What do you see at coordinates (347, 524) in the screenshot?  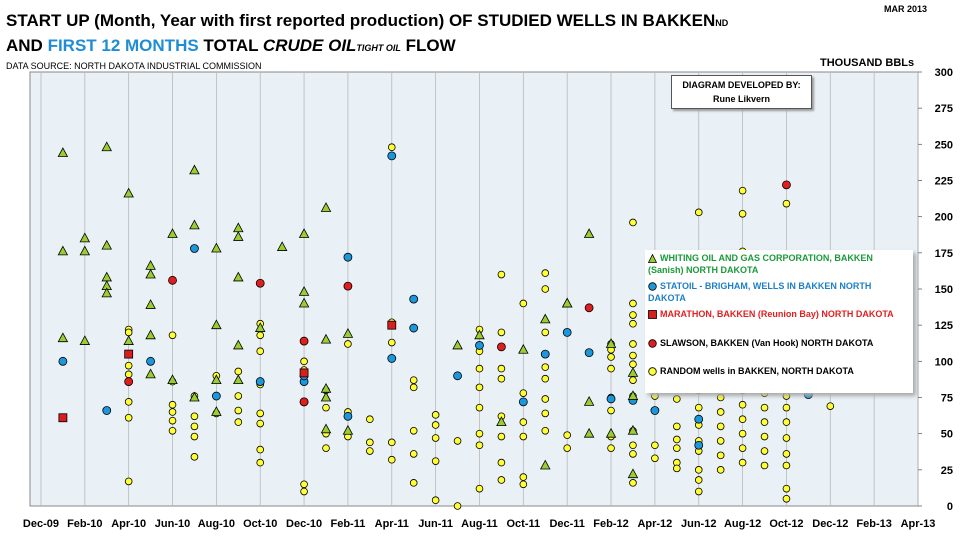 I see `x-tick-label: Feb-11` at bounding box center [347, 524].